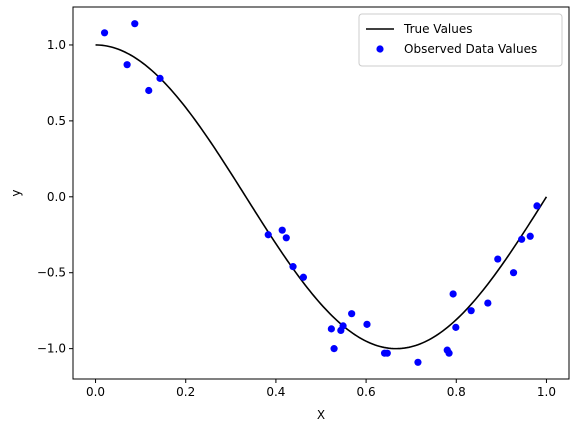 The image size is (579, 432). Describe the element at coordinates (185, 392) in the screenshot. I see `x-tick-label: 0.2` at that location.